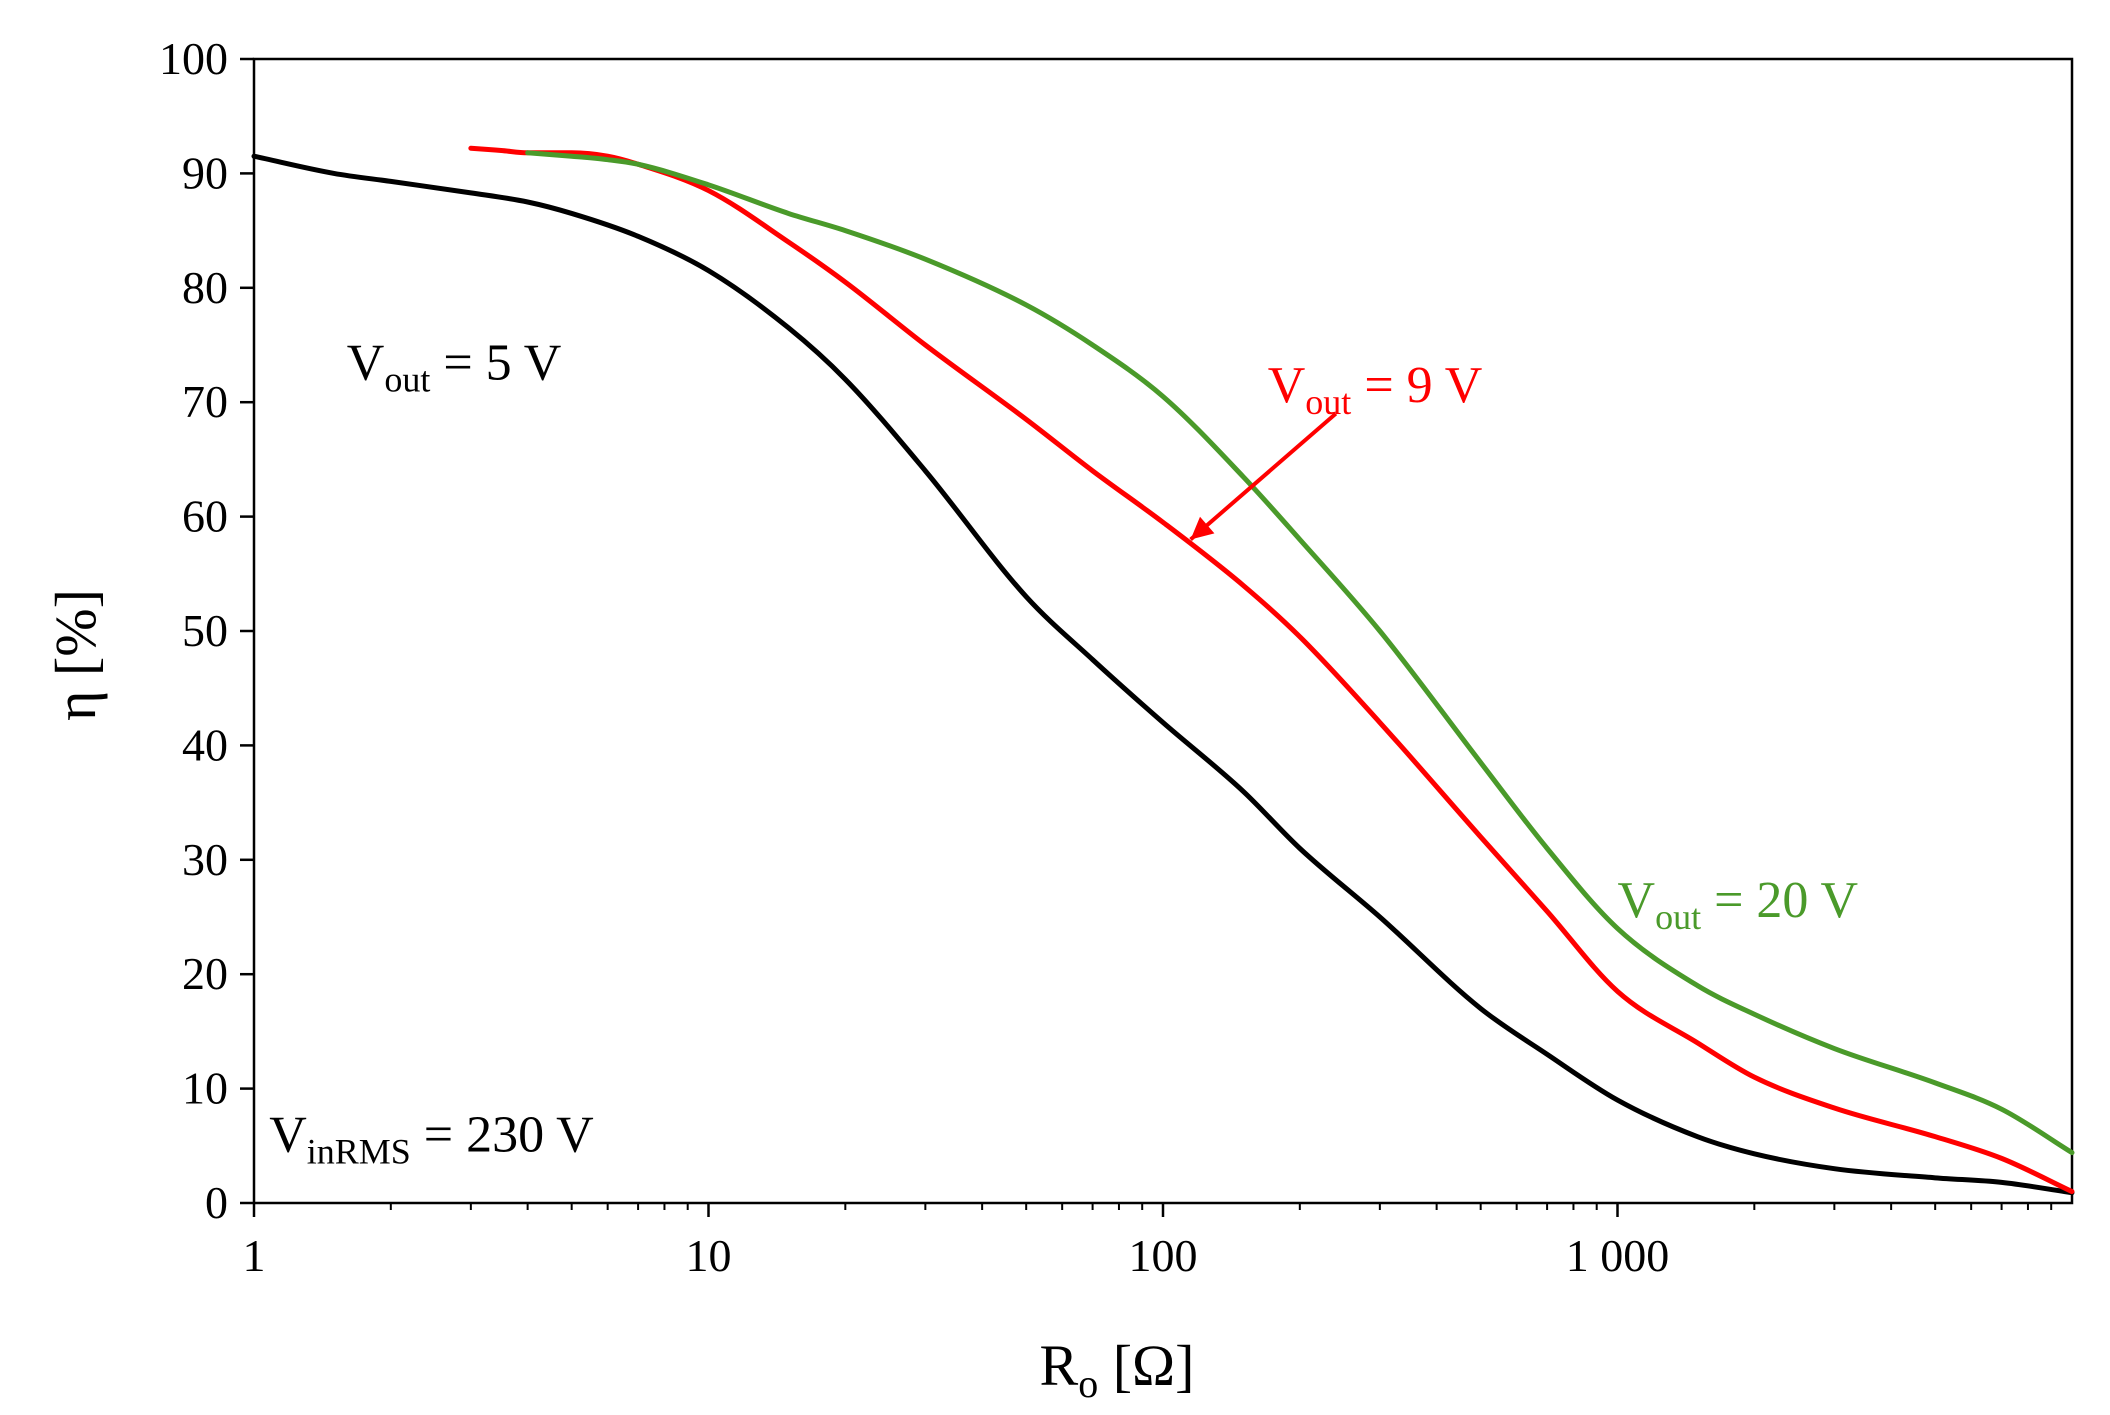 This screenshot has height=1415, width=2110. Describe the element at coordinates (1146, 1365) in the screenshot. I see `x-axis-label-rest: [Ω]` at that location.